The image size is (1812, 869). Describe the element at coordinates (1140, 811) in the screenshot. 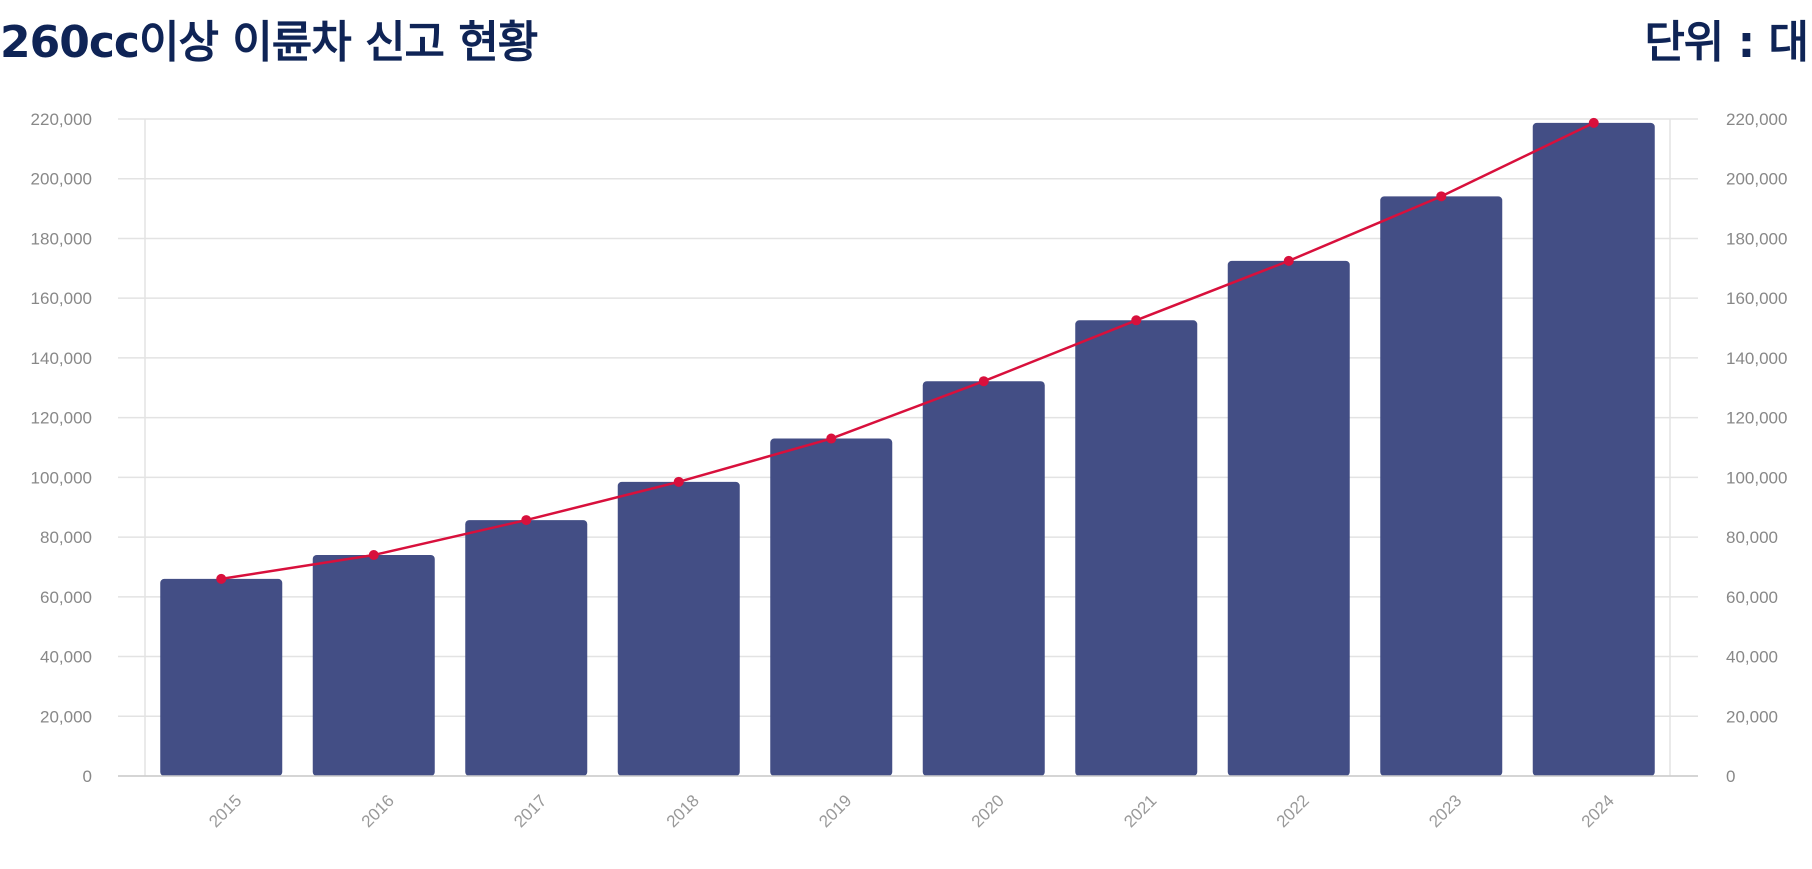

I see `x-tick-label: 2021` at that location.